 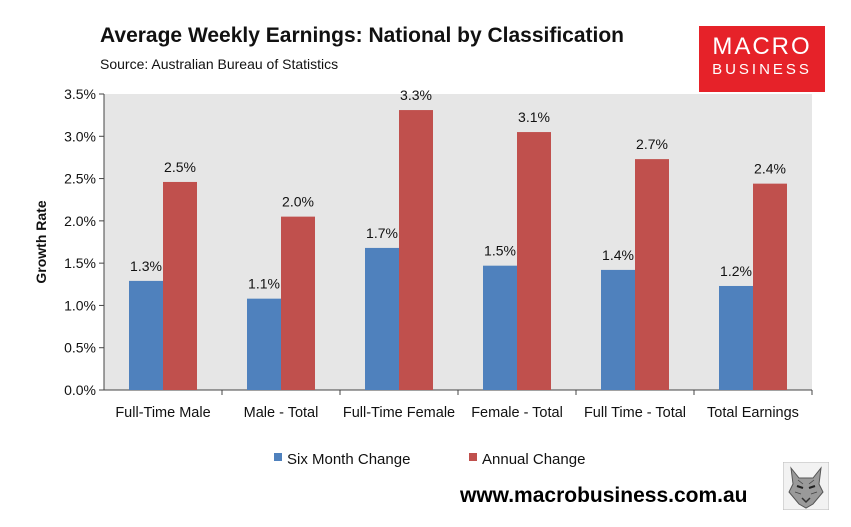 I want to click on website-url: www.macrobusiness.com.au, so click(x=604, y=495).